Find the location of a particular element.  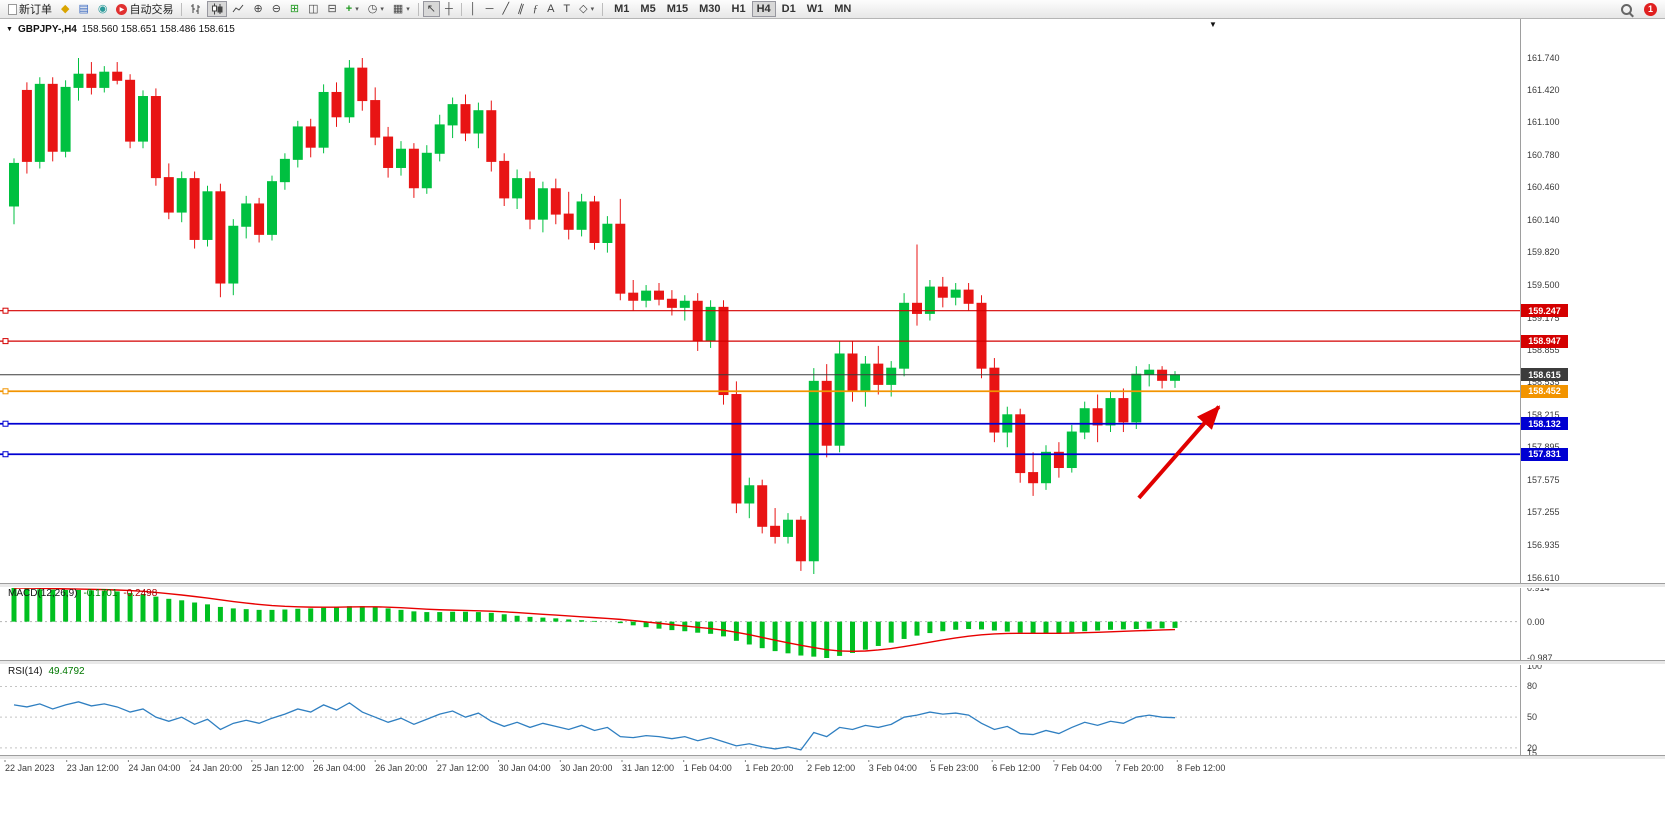

new-order-button: 新订单 is located at coordinates (30, 9).